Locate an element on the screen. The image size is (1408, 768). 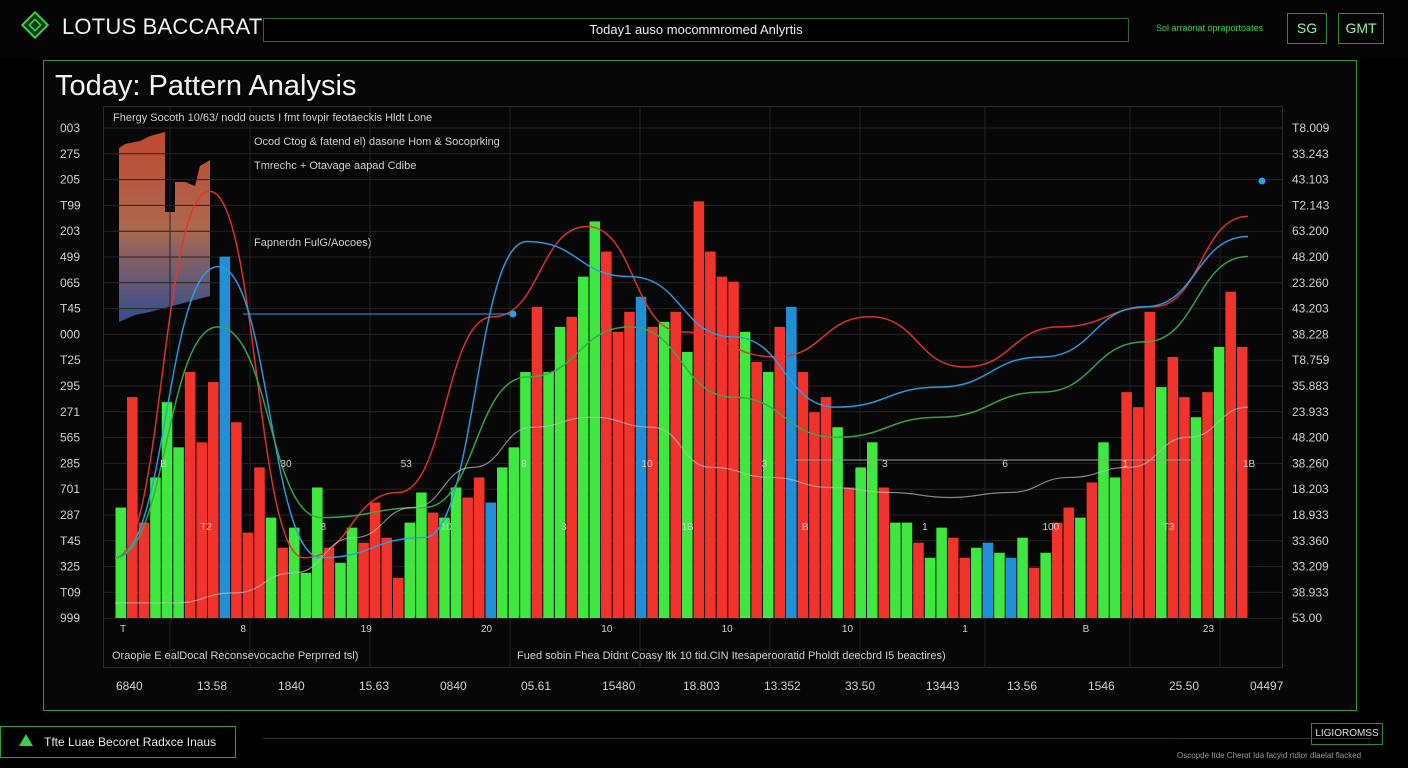
x-tick: 33.50 is located at coordinates (860, 686).